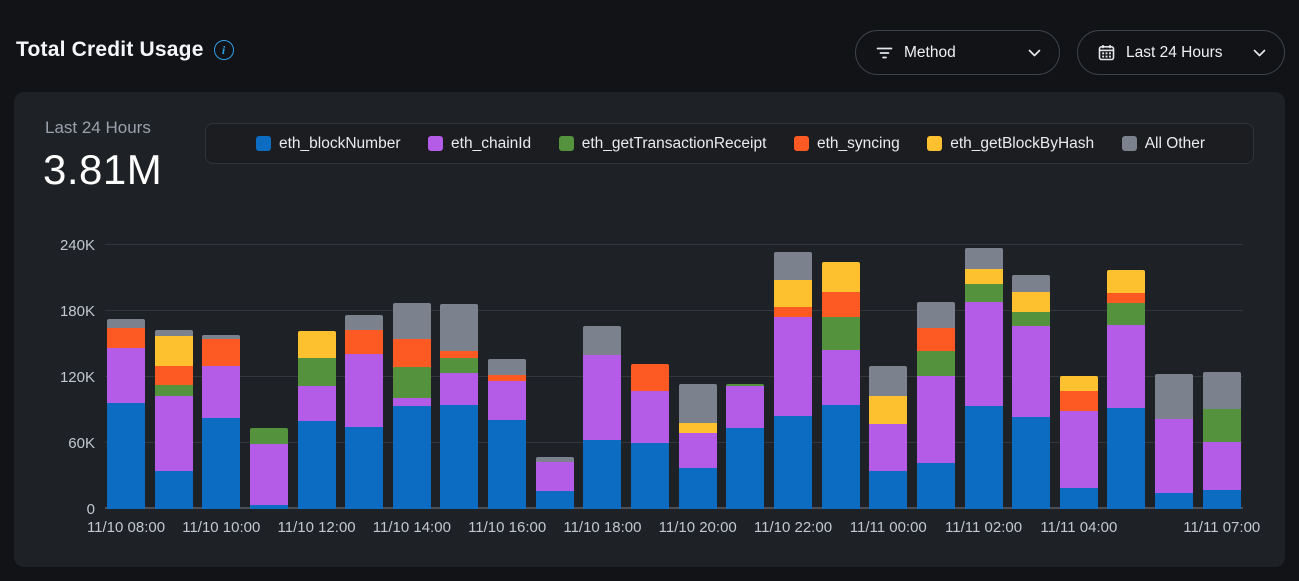 The height and width of the screenshot is (581, 1299). I want to click on legend-item: eth_getBlockByHash, so click(1010, 144).